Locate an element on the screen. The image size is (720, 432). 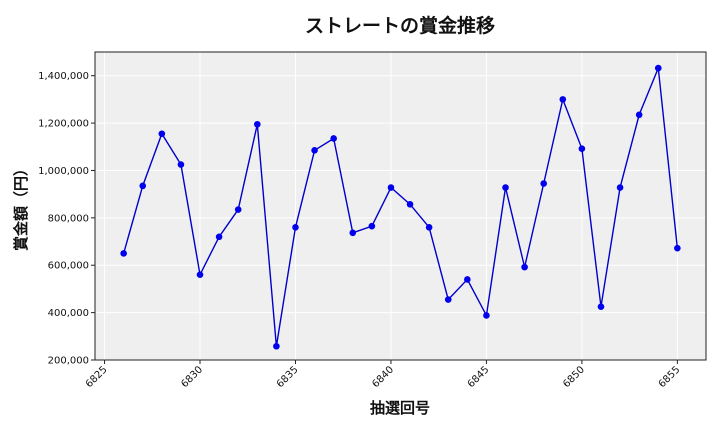
y-tick-label: 600,000 is located at coordinates (68, 266).